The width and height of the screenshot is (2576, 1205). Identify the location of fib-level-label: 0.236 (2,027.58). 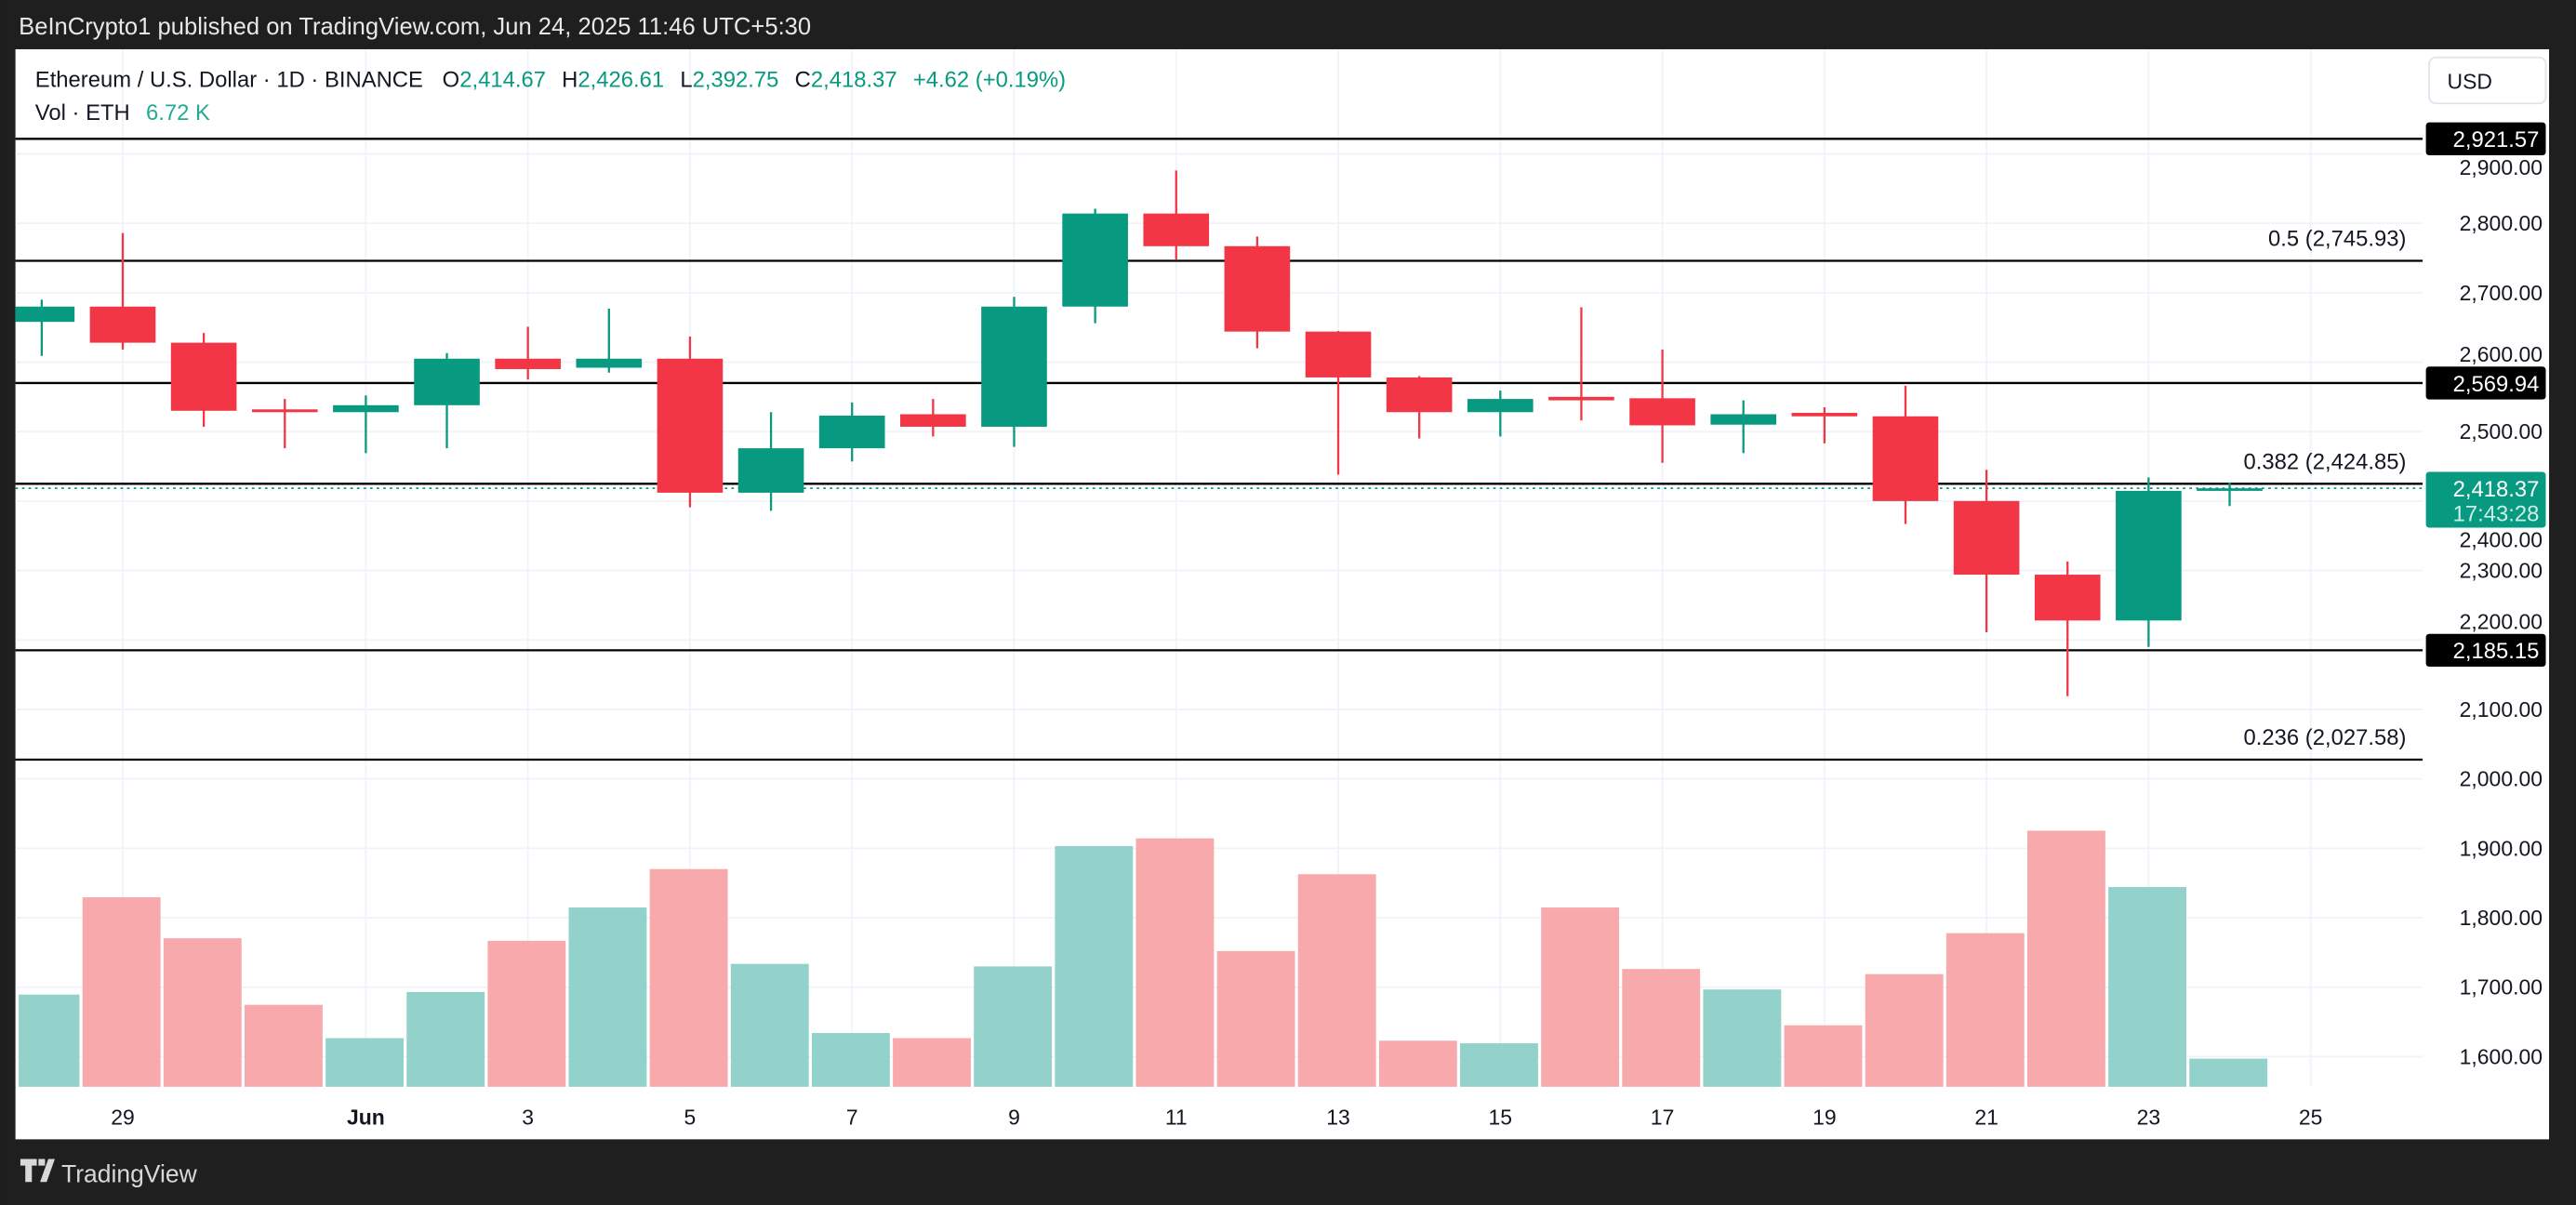
(2325, 737).